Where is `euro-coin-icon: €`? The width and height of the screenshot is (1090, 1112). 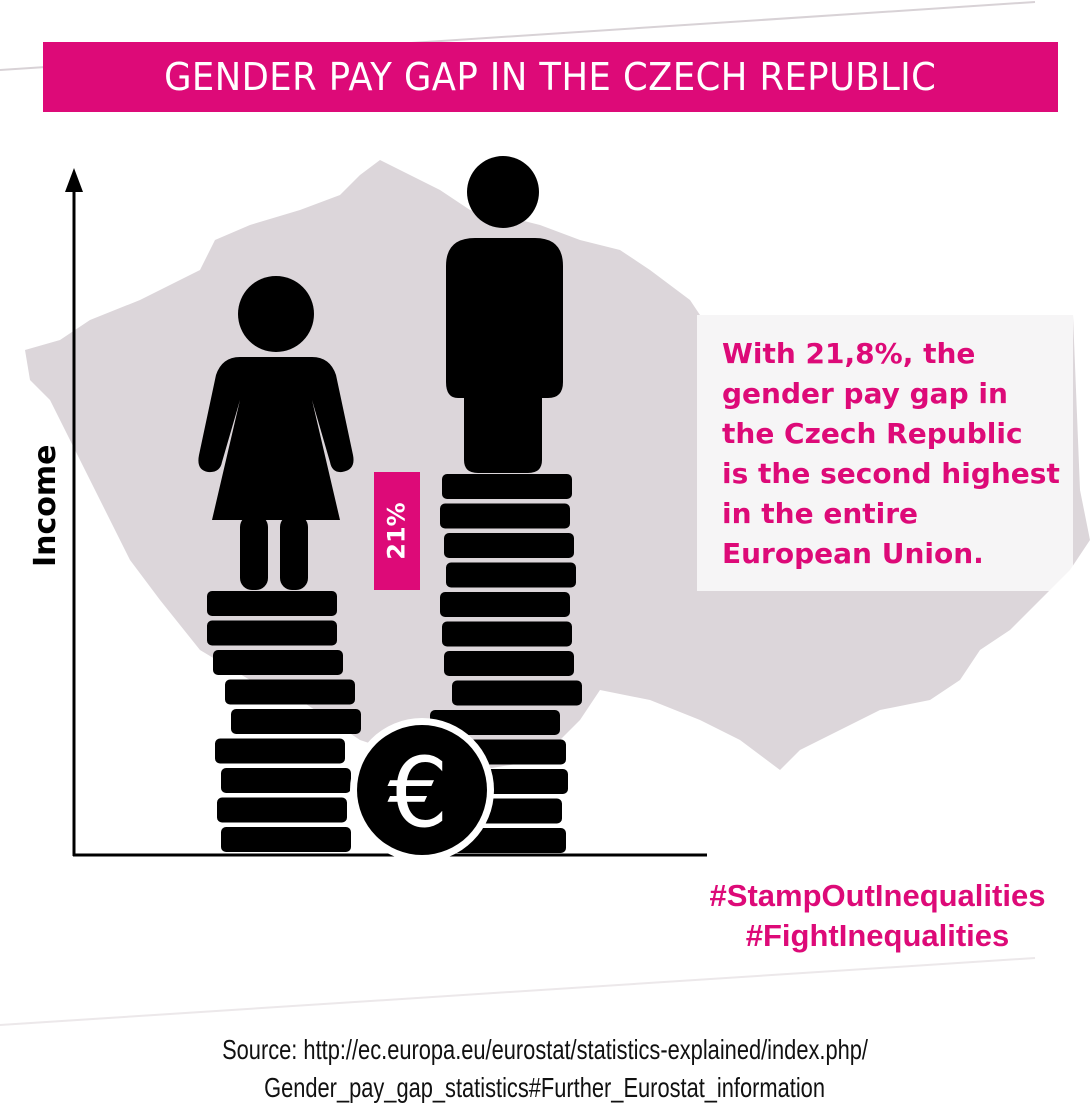 euro-coin-icon: € is located at coordinates (422, 790).